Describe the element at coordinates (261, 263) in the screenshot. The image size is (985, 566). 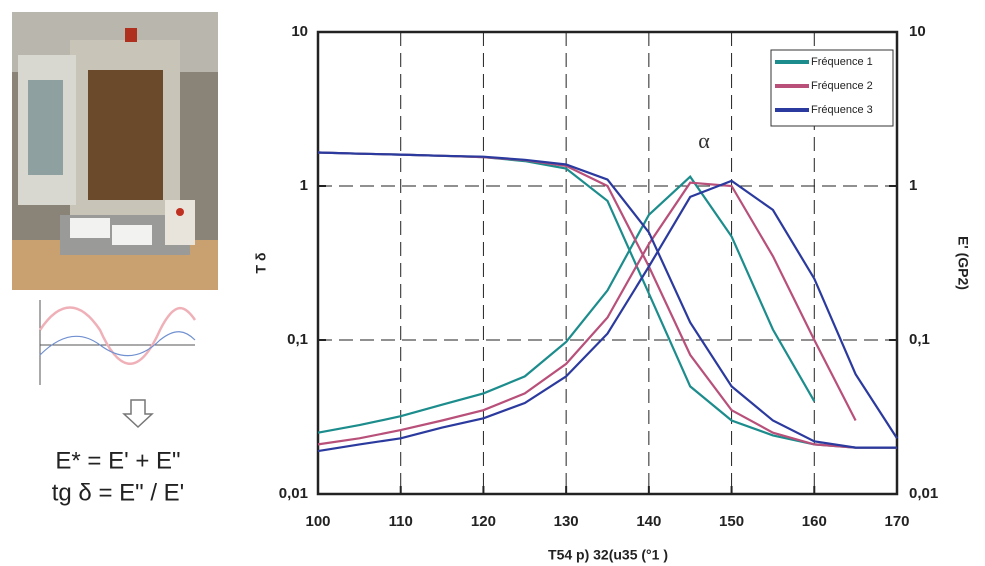
I see `y-axis-label: T δ` at that location.